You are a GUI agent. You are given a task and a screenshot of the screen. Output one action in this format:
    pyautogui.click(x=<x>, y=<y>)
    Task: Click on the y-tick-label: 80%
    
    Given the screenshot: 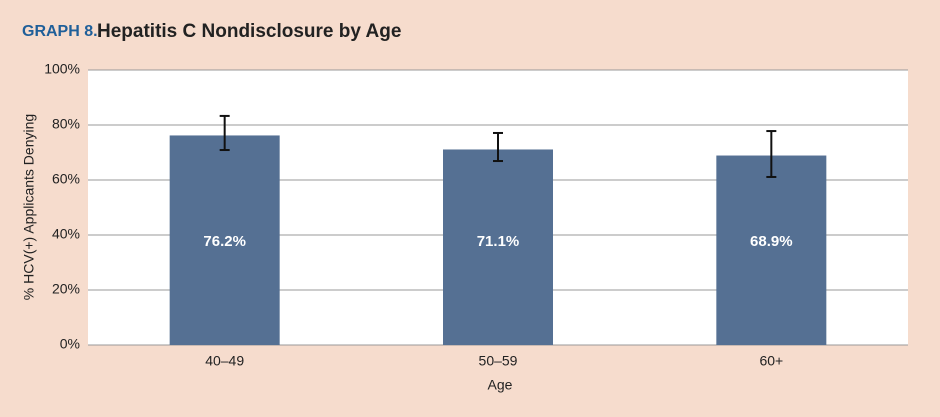 What is the action you would take?
    pyautogui.click(x=66, y=124)
    